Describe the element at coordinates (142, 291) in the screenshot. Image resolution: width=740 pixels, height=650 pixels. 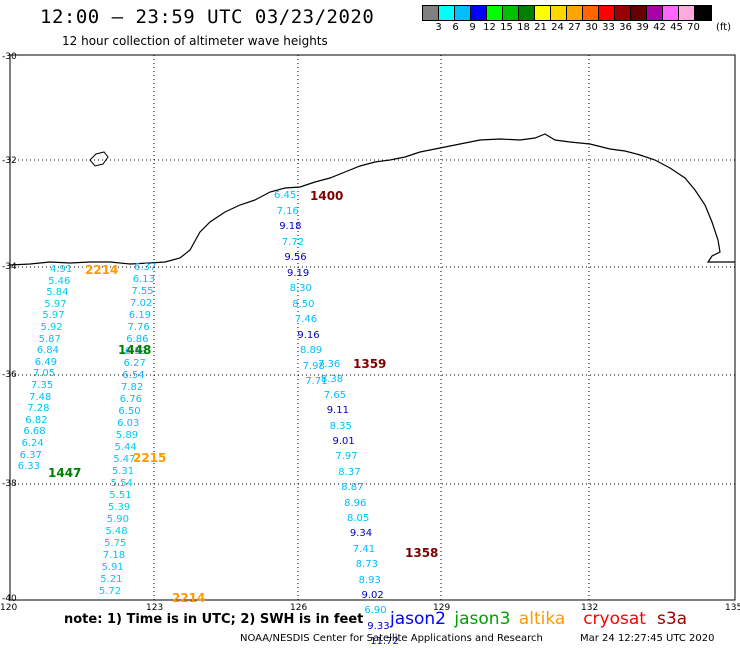
I see `wave-height-value: 7.55` at that location.